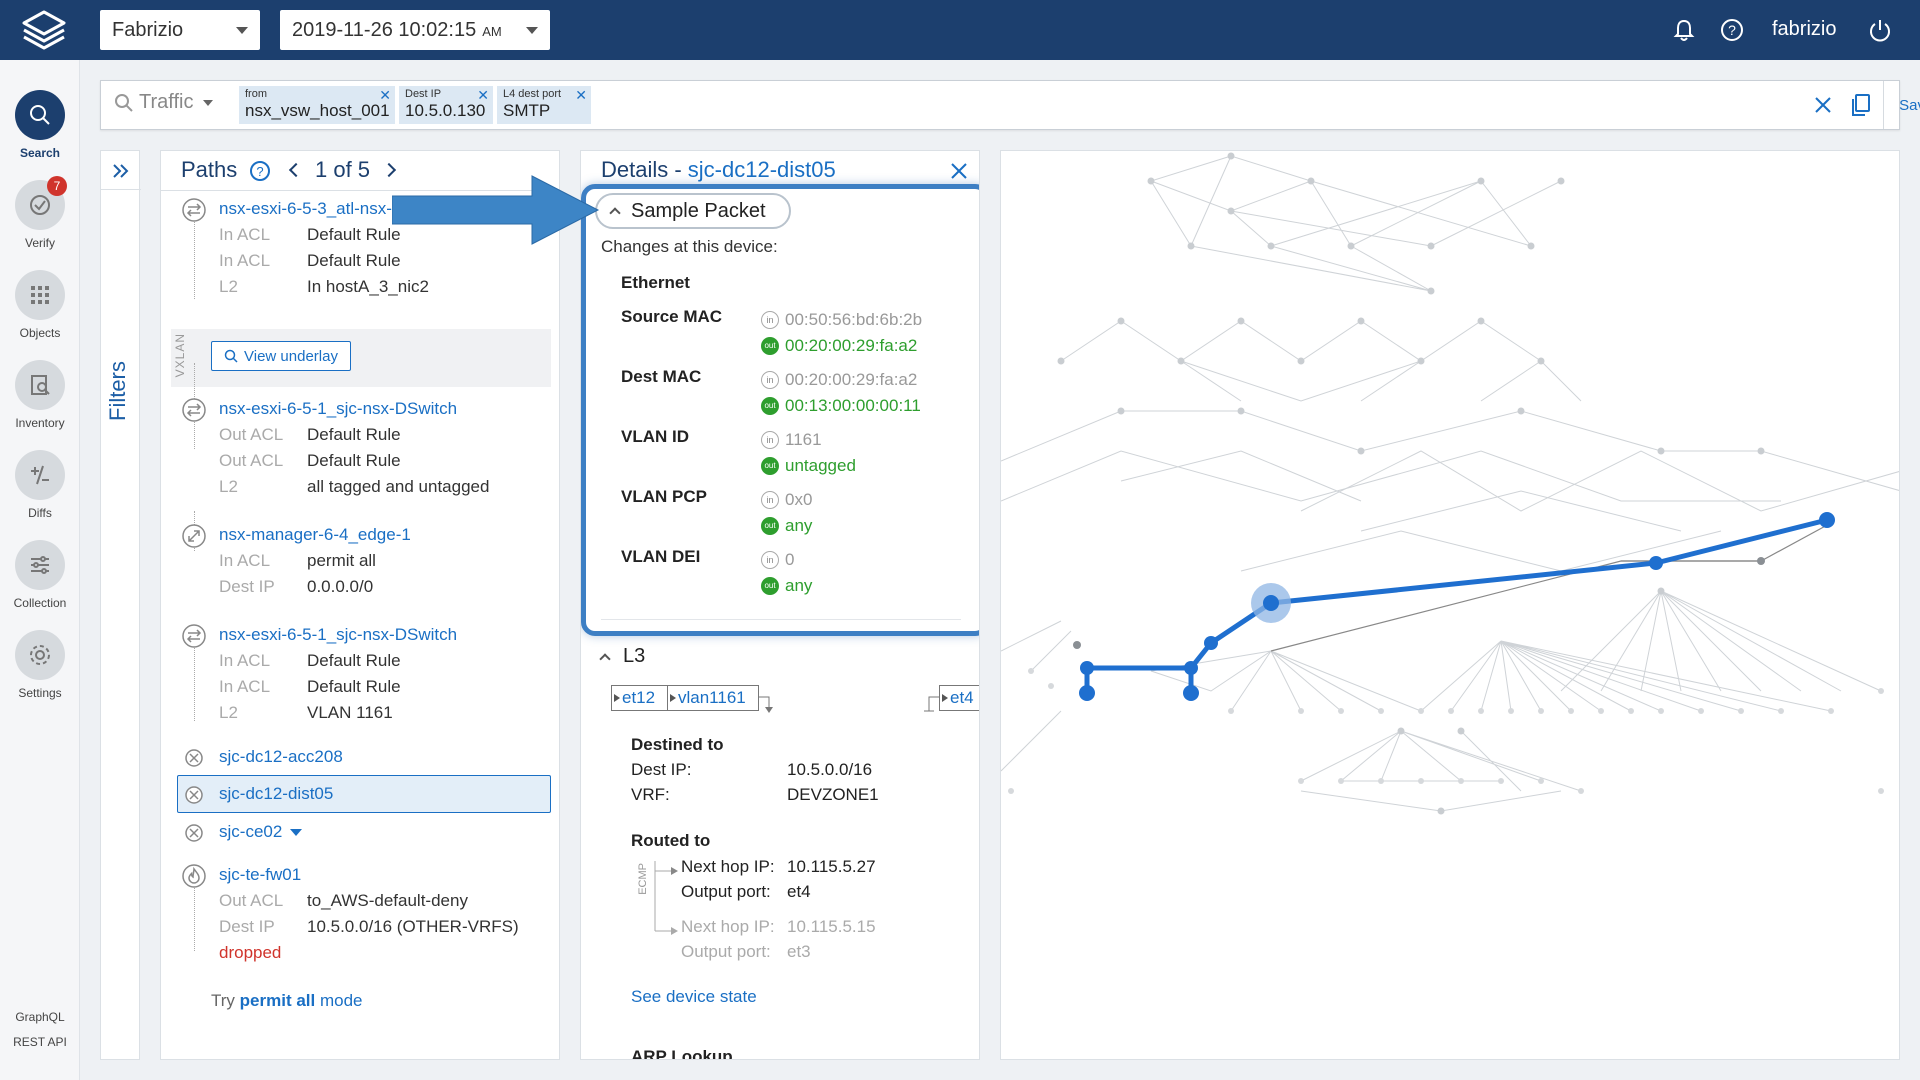  Describe the element at coordinates (959, 698) in the screenshot. I see `port-egress: et4` at that location.